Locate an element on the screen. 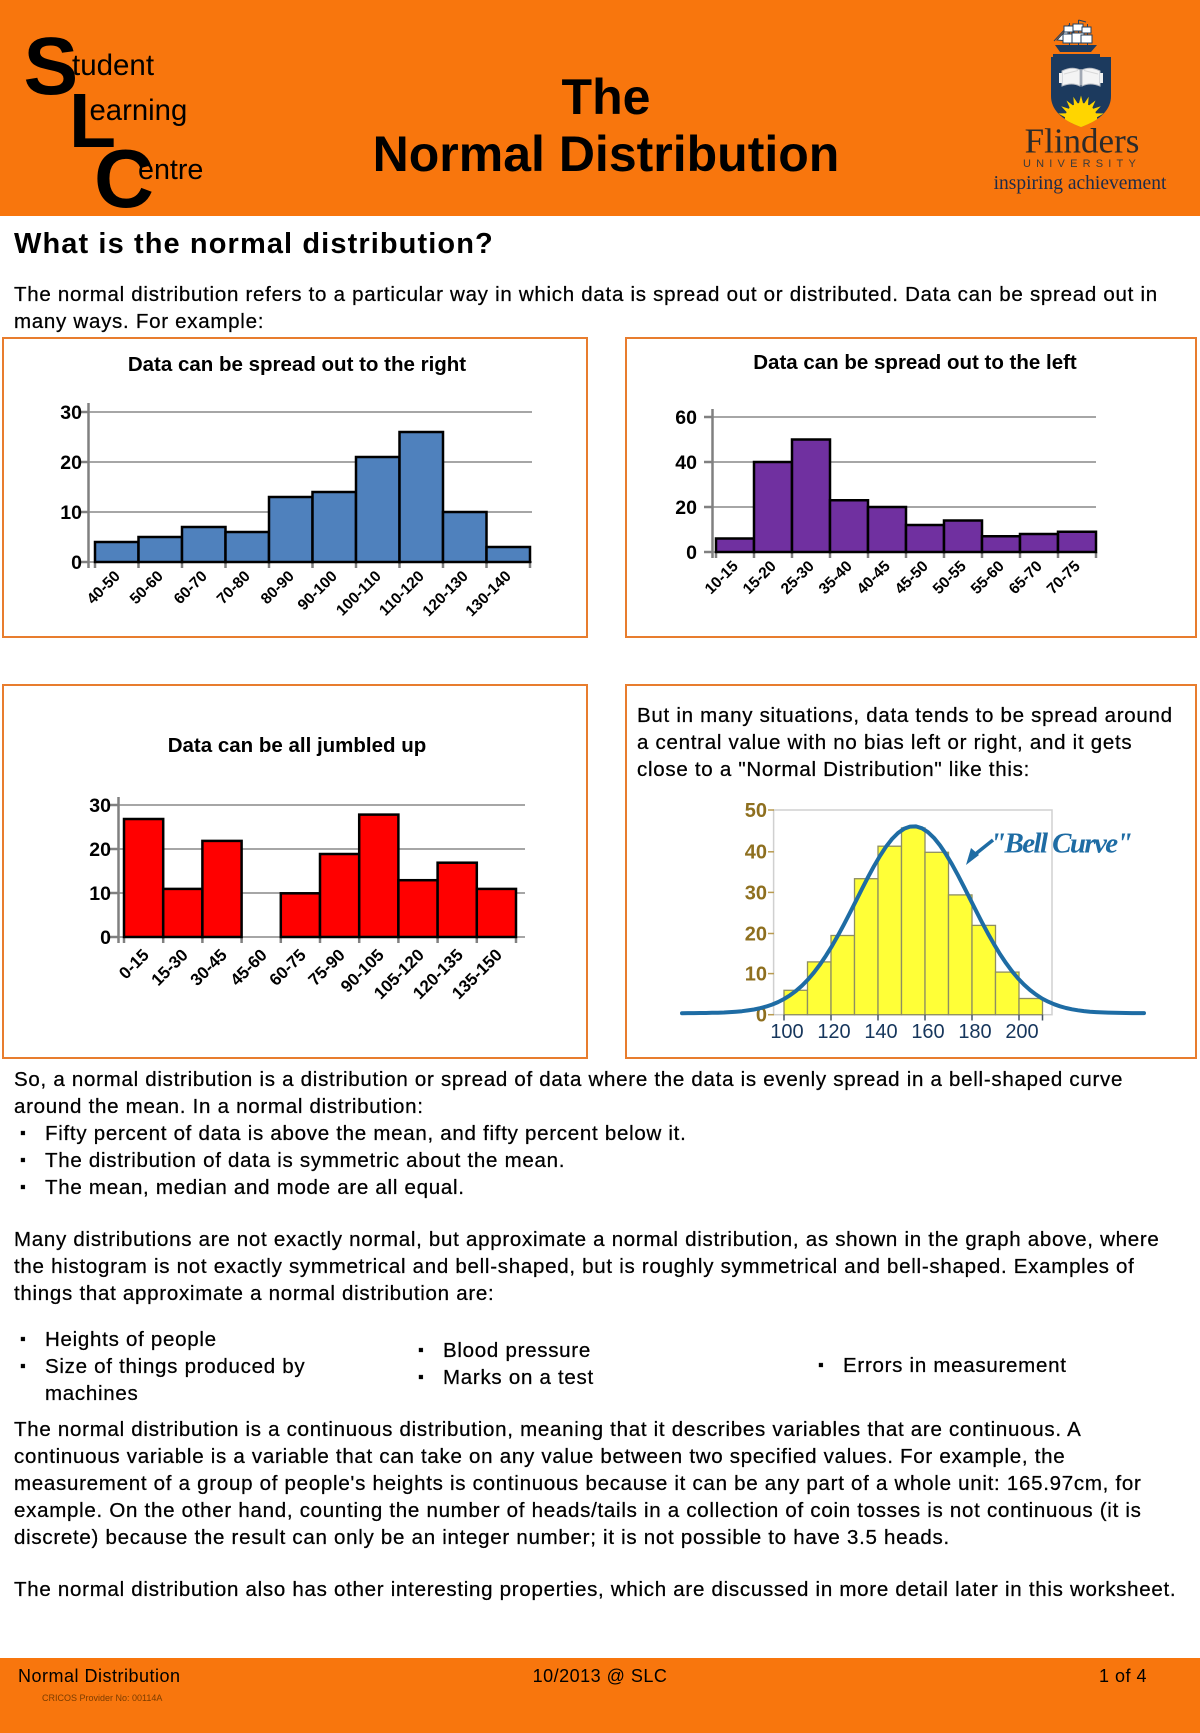 The image size is (1200, 1733). svg-text: 45-50 is located at coordinates (912, 578).